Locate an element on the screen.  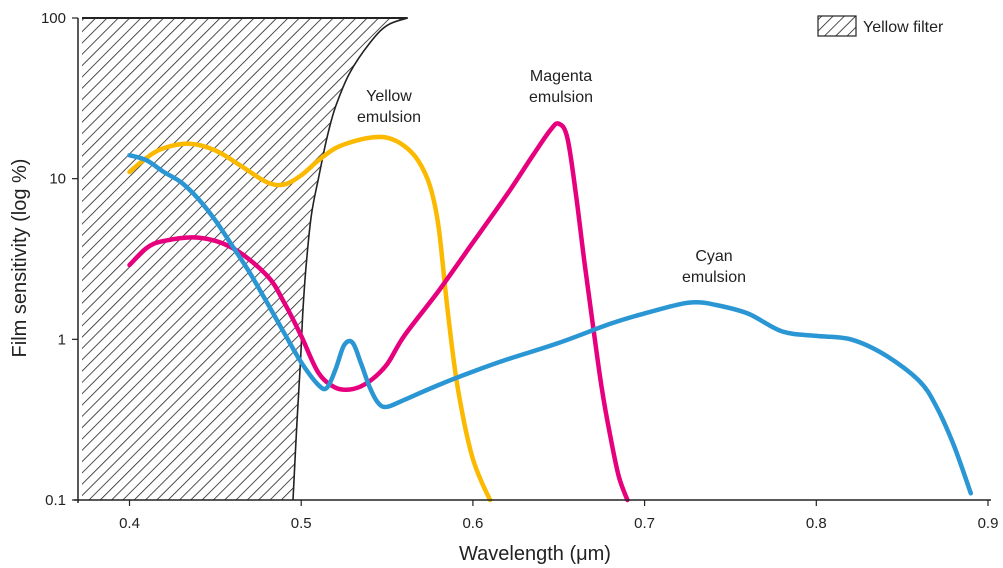
y-tick-label: 10 is located at coordinates (57, 179).